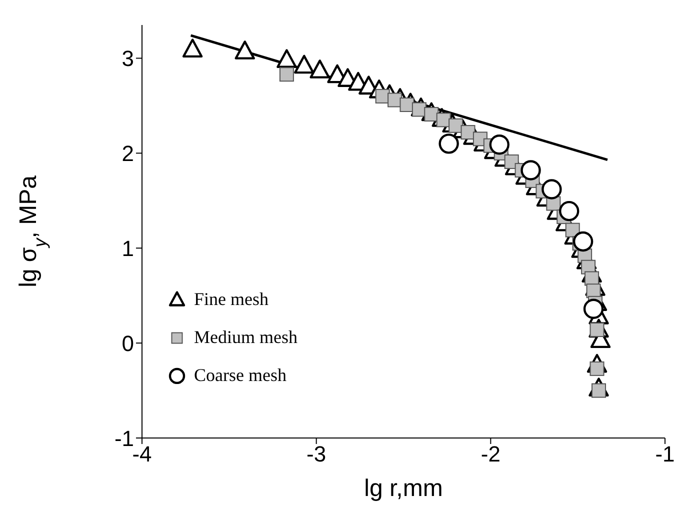  Describe the element at coordinates (403, 488) in the screenshot. I see `x-axis-title: lg r,mm` at that location.